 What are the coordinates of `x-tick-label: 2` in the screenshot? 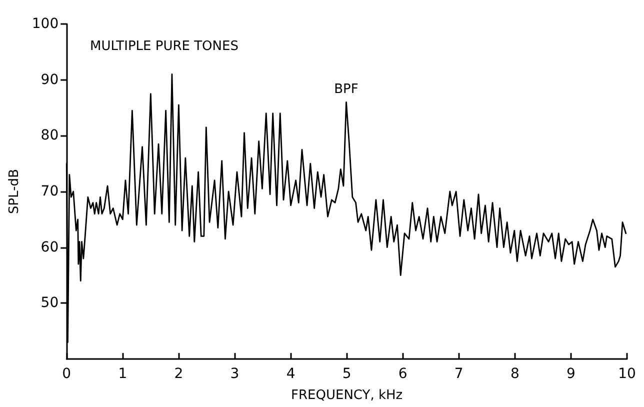 It's located at (179, 374).